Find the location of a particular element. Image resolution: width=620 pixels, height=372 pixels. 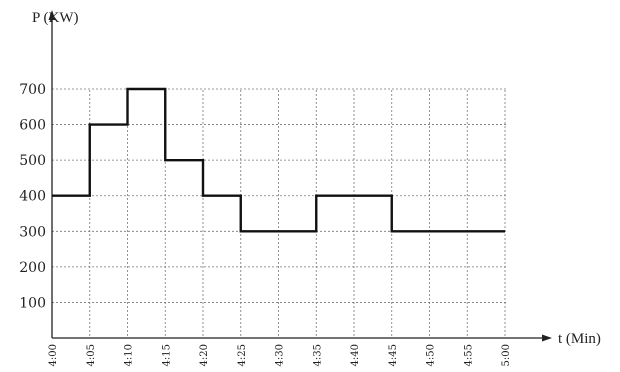

y-tick-label: 700 is located at coordinates (32, 90).